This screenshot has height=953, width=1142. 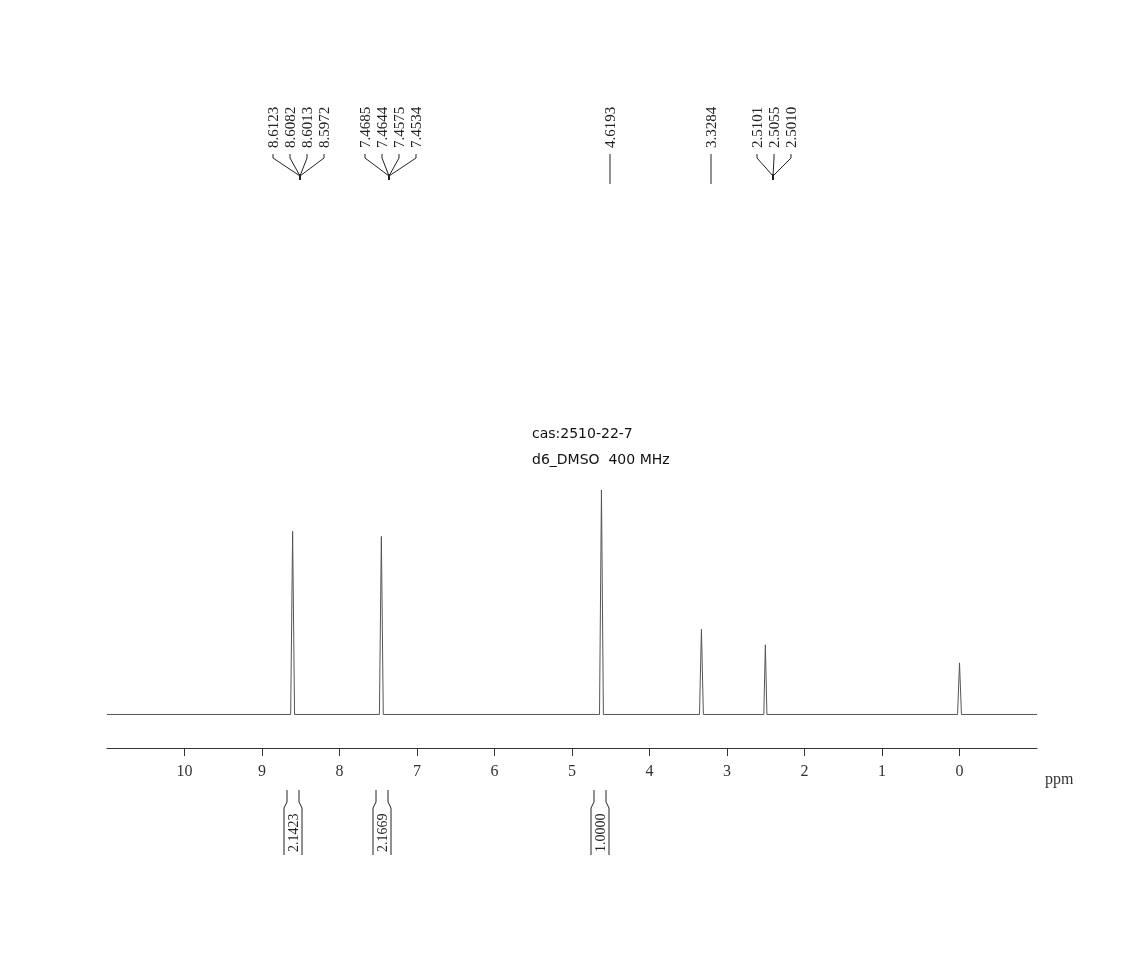 What do you see at coordinates (399, 127) in the screenshot?
I see `text: 7.4575` at bounding box center [399, 127].